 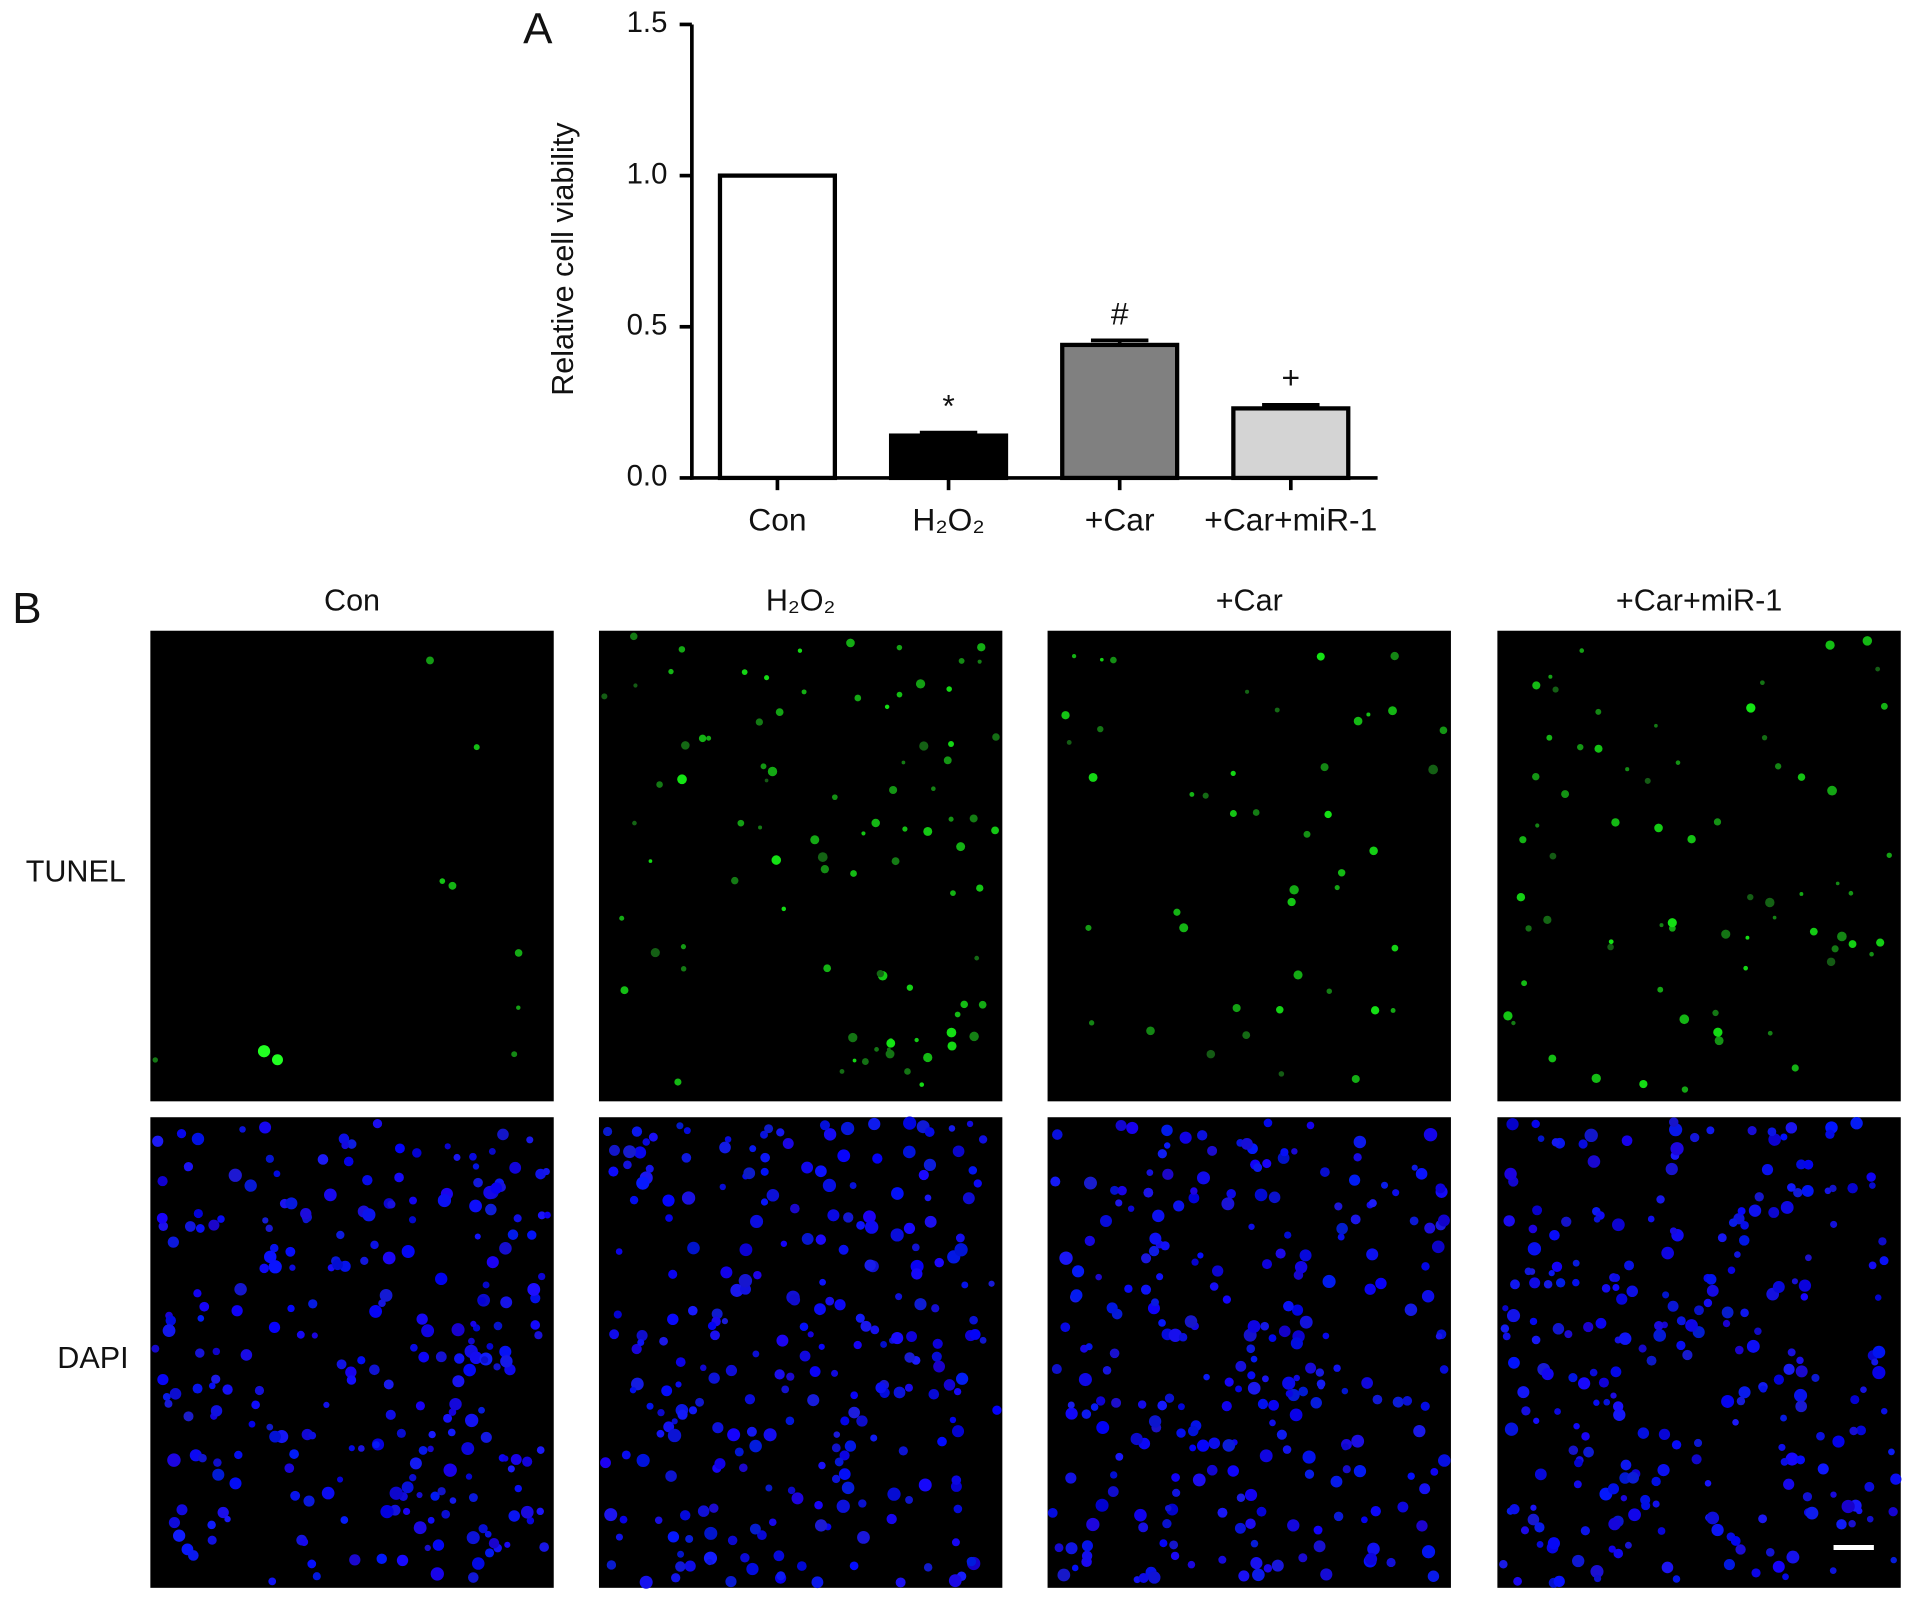 What do you see at coordinates (352, 601) in the screenshot?
I see `column-label: Con` at bounding box center [352, 601].